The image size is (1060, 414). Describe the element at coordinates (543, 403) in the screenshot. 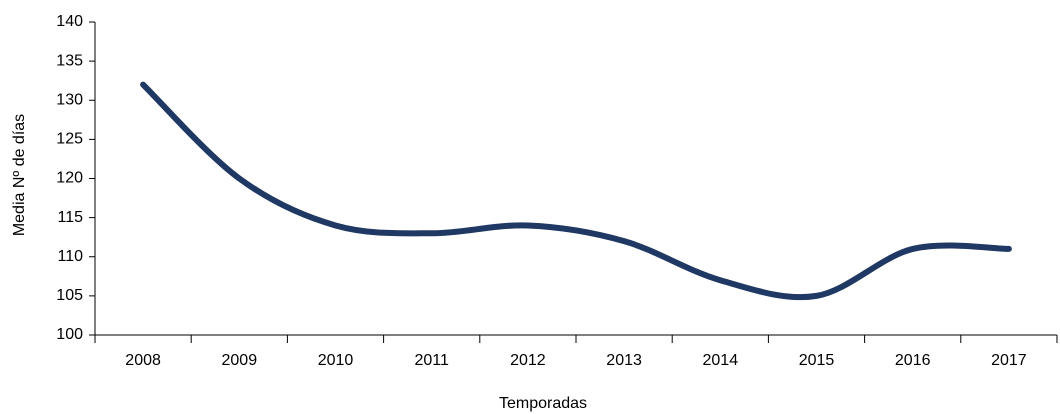

I see `x-axis-label: Temporadas` at that location.